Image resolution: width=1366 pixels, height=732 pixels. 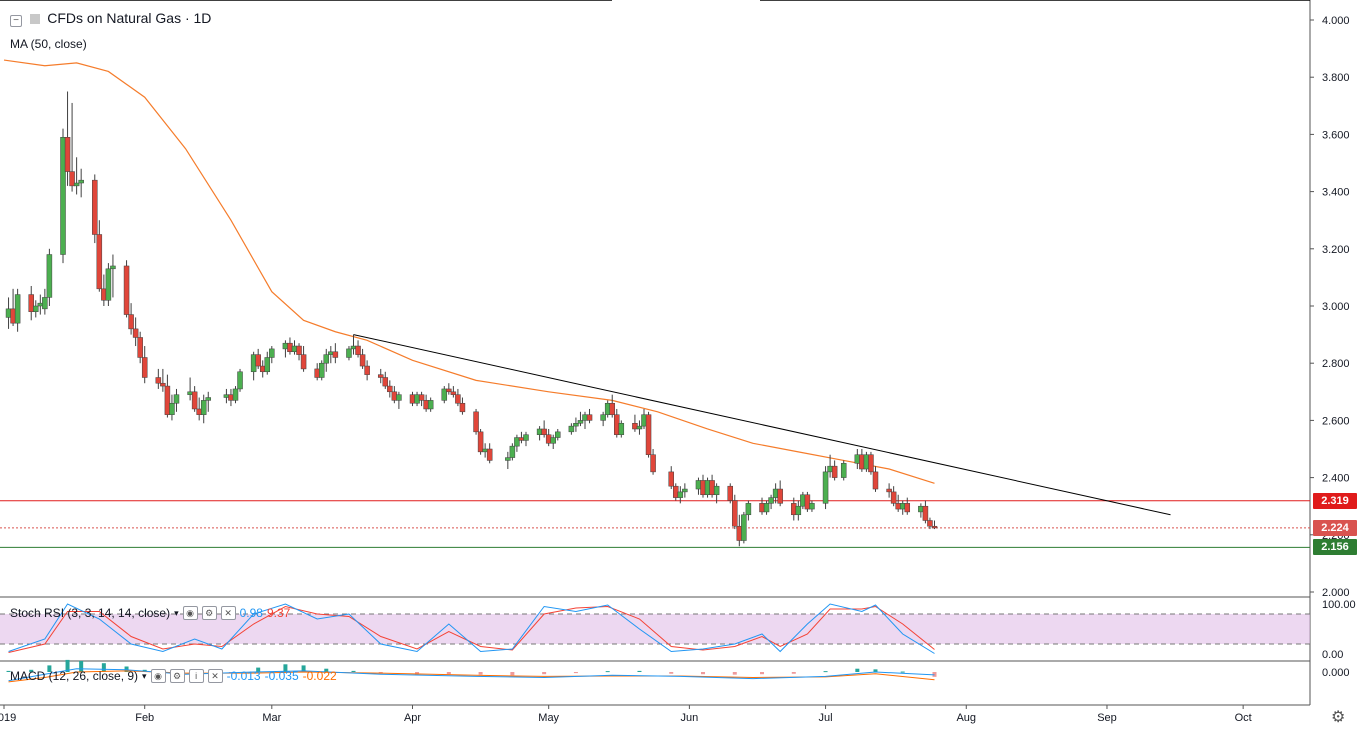 I want to click on time-tick-label: 2019, so click(x=8, y=718).